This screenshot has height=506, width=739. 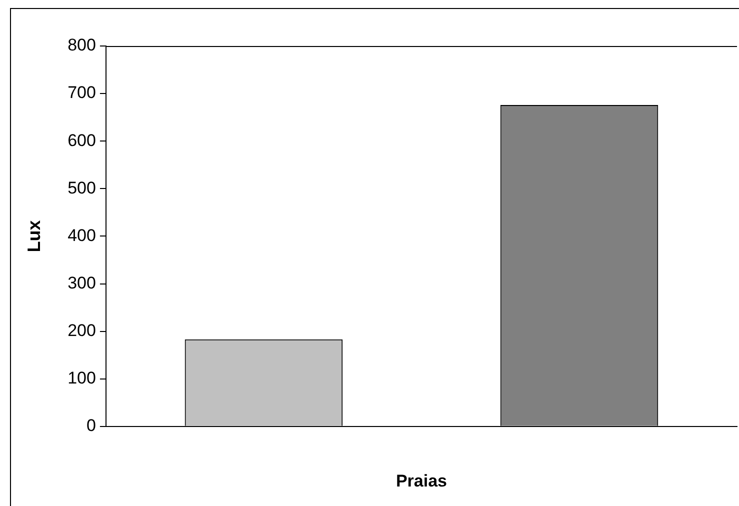 I want to click on y-tick-label: 400, so click(x=82, y=235).